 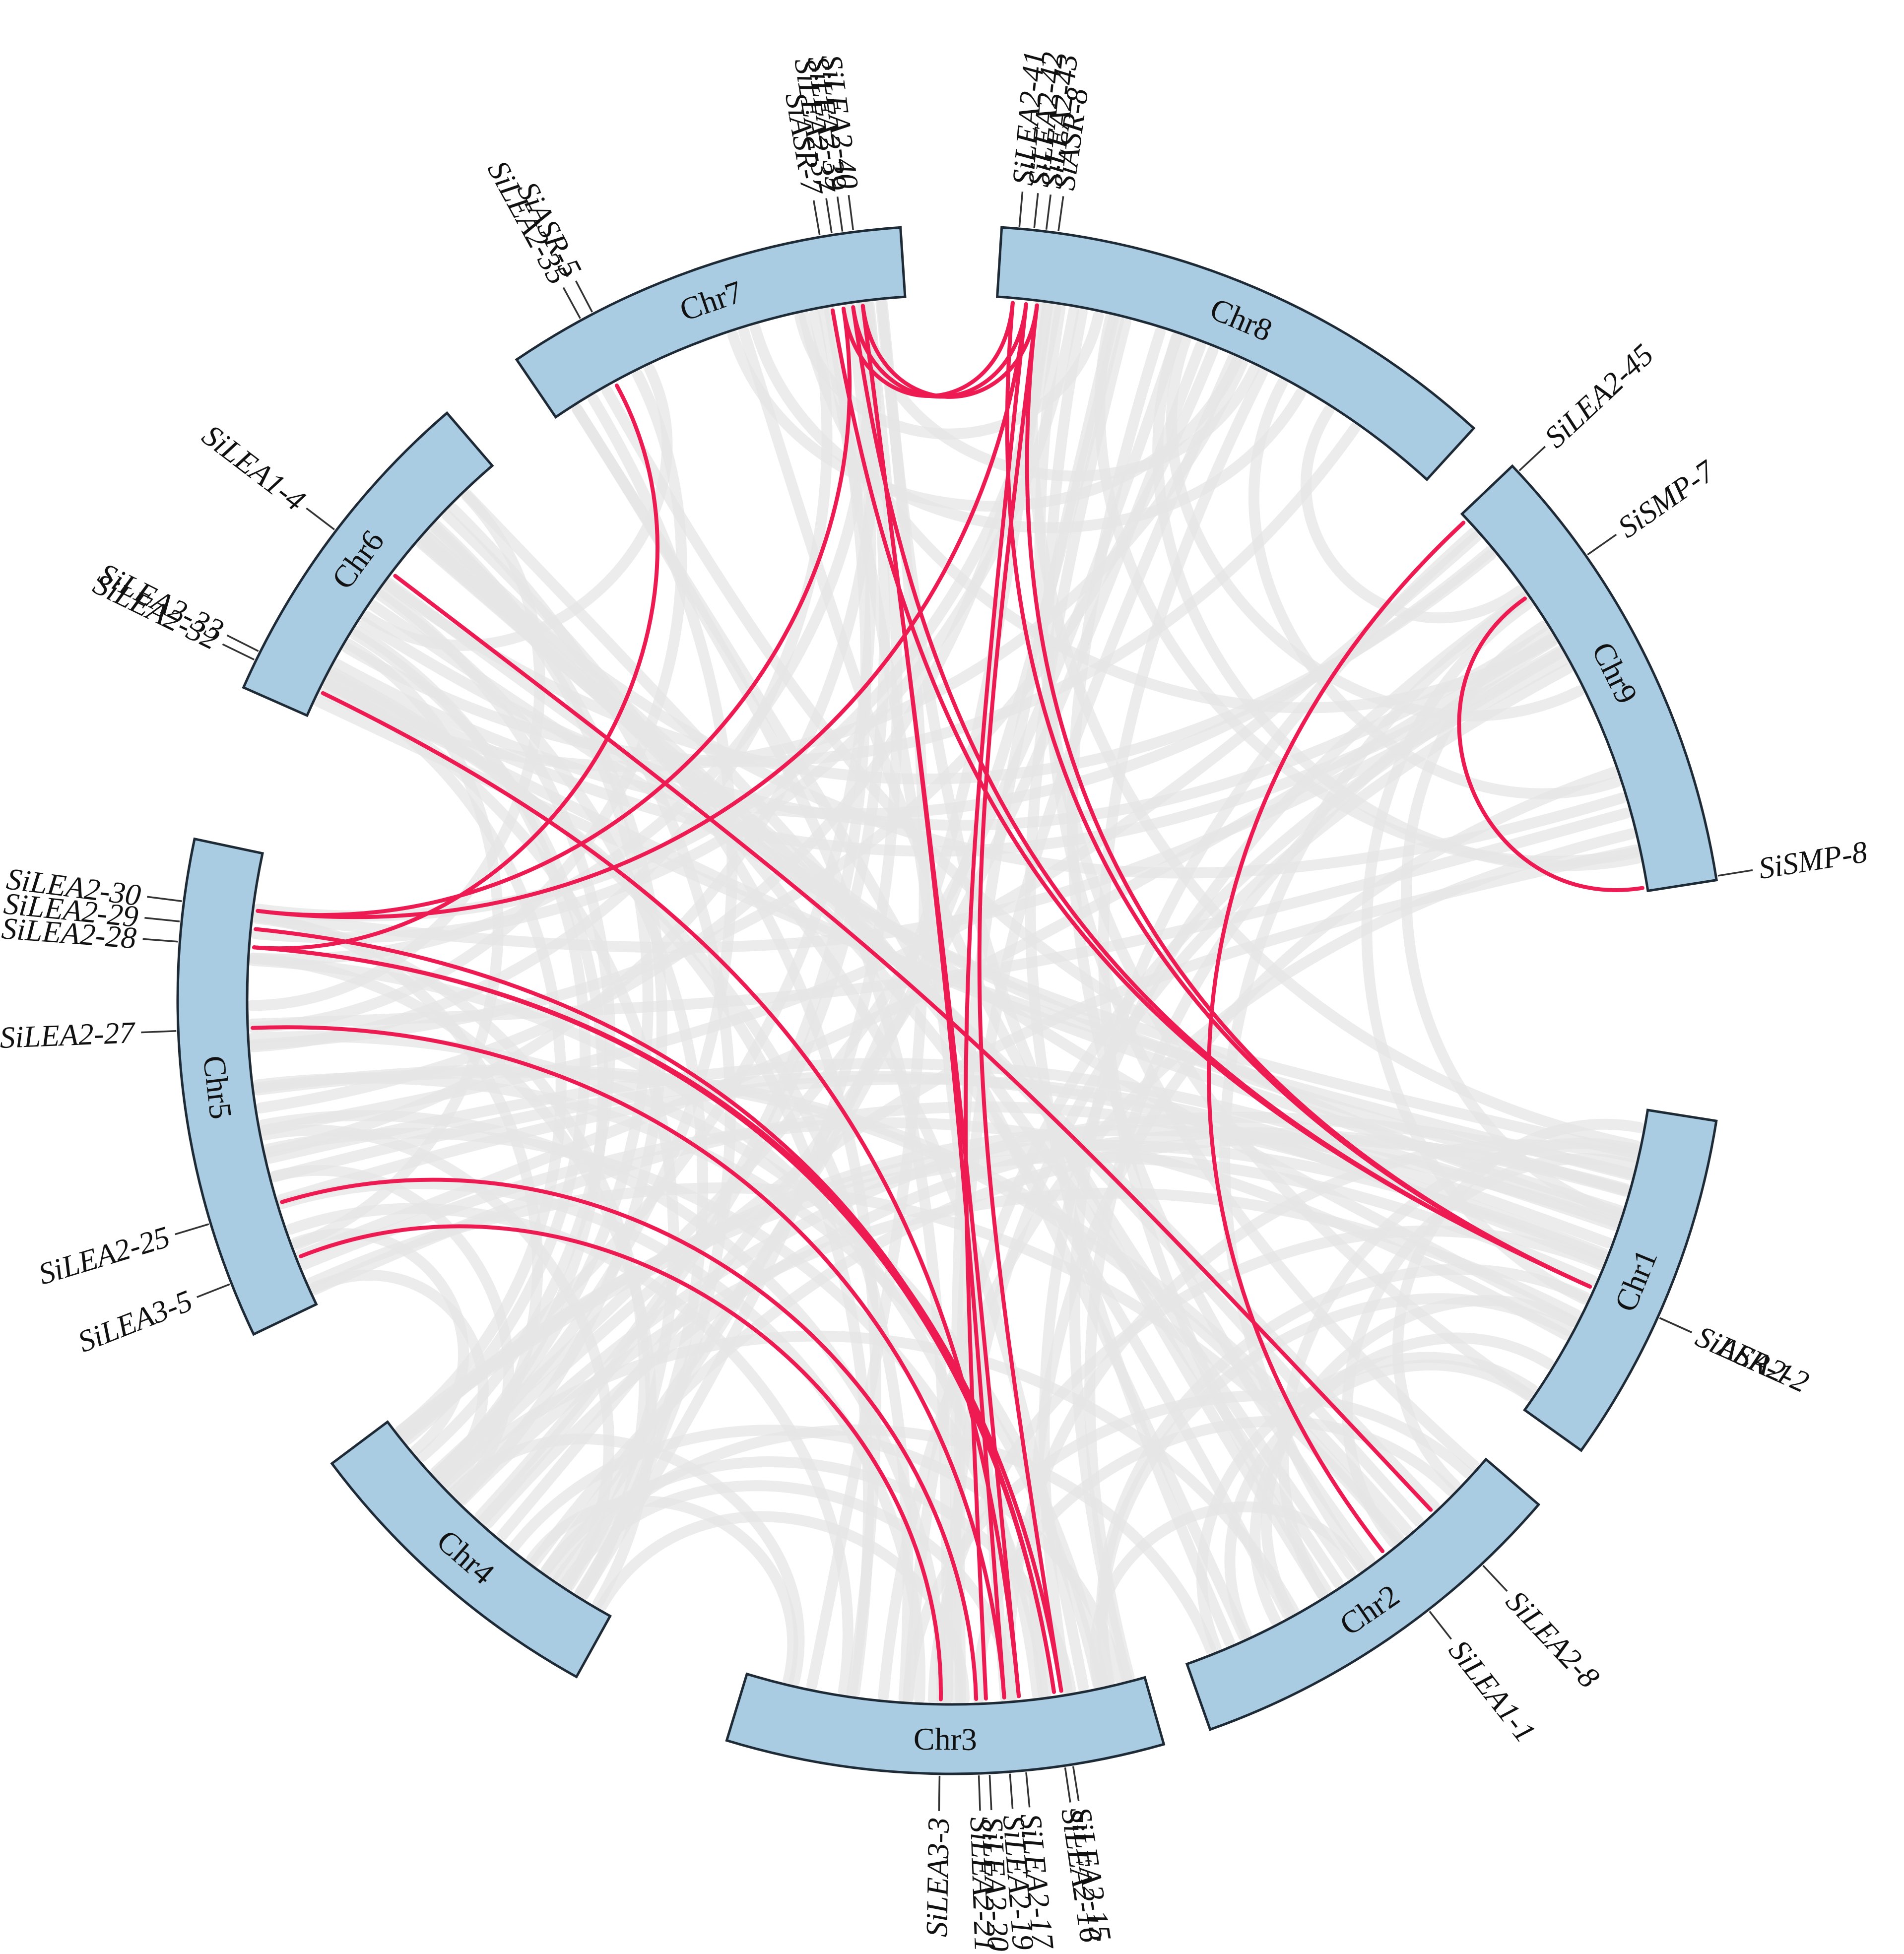 I want to click on gene-sismp-7: SiSMP-7, so click(x=1654, y=505).